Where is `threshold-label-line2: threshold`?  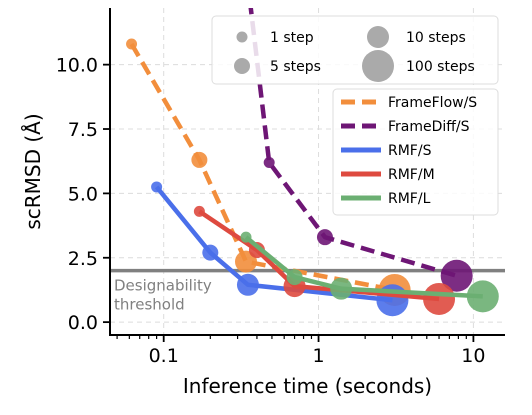 threshold-label-line2: threshold is located at coordinates (149, 305).